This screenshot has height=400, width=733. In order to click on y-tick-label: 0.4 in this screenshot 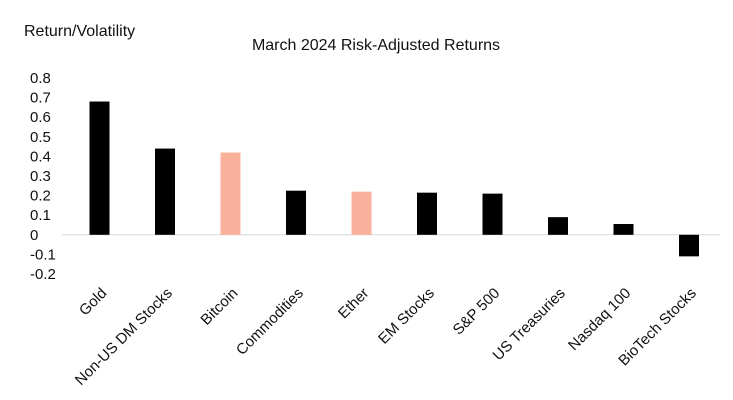, I will do `click(40, 156)`.